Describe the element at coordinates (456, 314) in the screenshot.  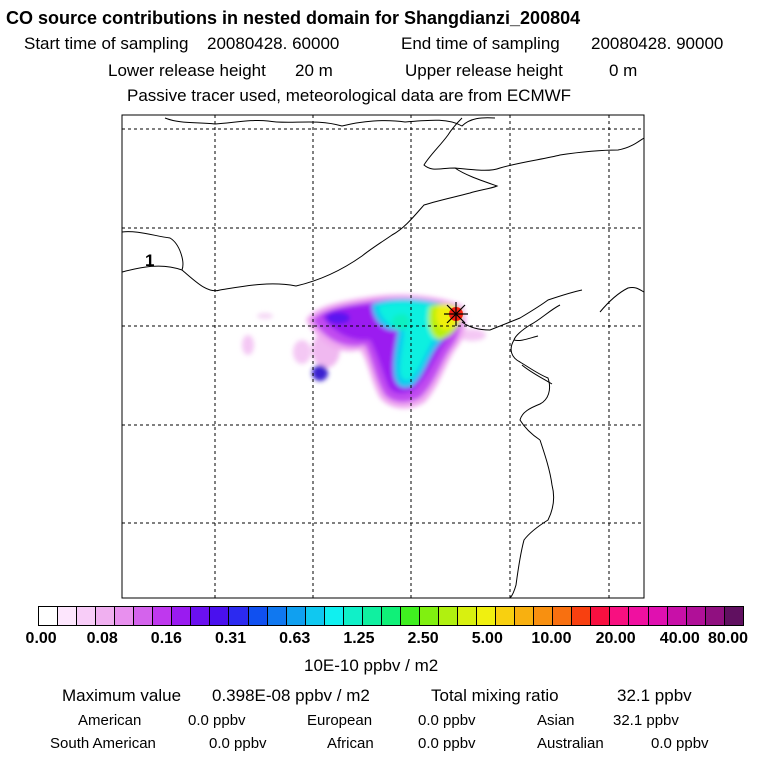
I see `station-star-marker` at that location.